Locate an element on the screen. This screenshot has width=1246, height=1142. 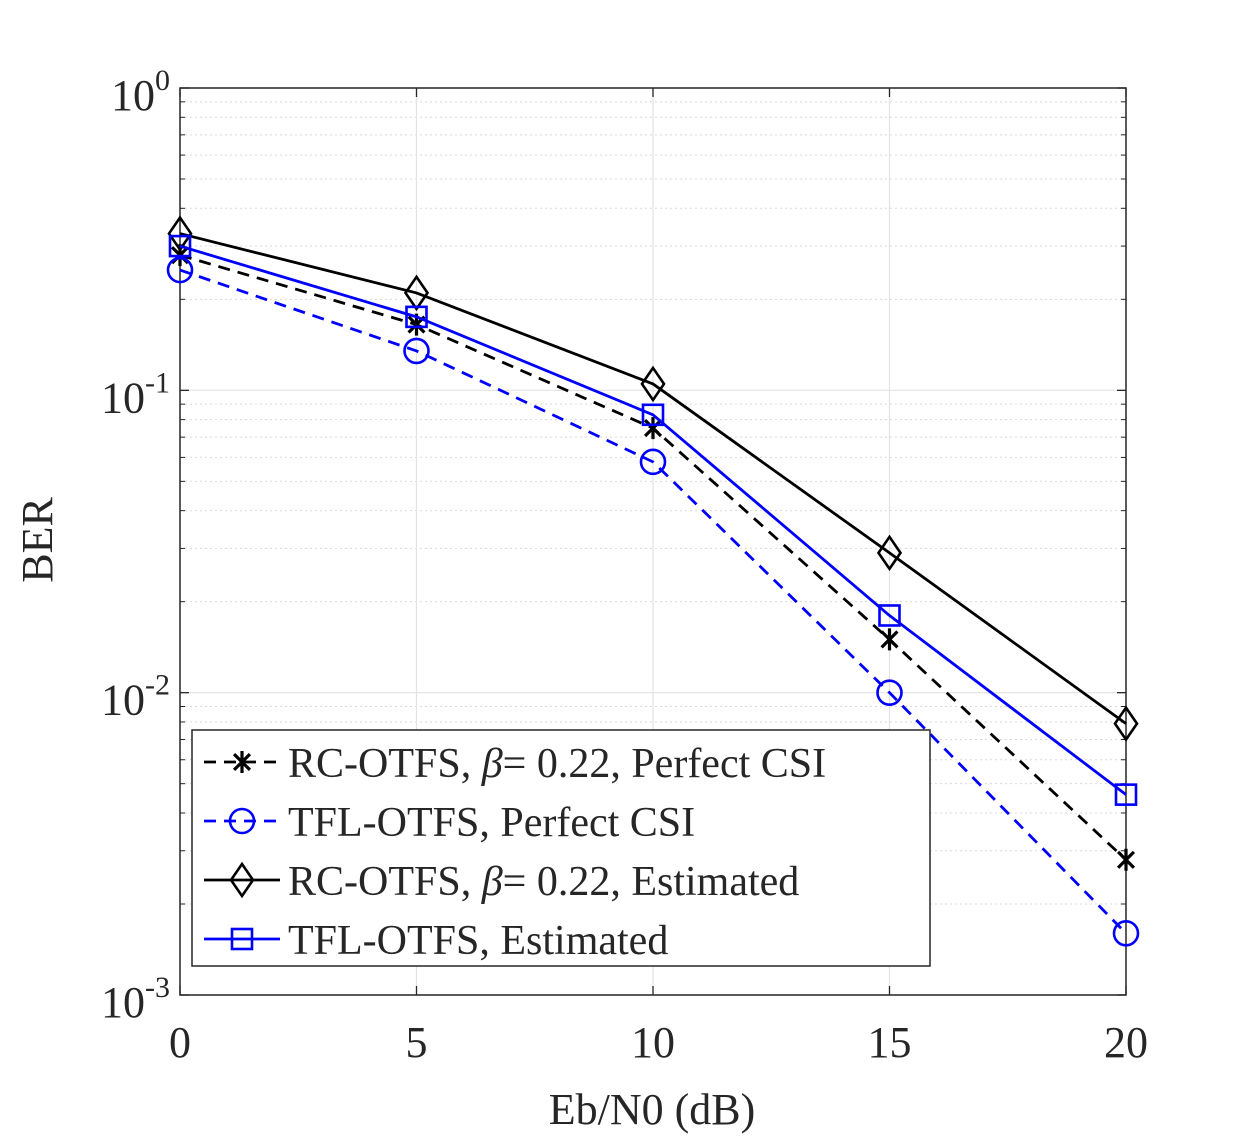
y-tick-label: 10⁻² is located at coordinates (135, 697).